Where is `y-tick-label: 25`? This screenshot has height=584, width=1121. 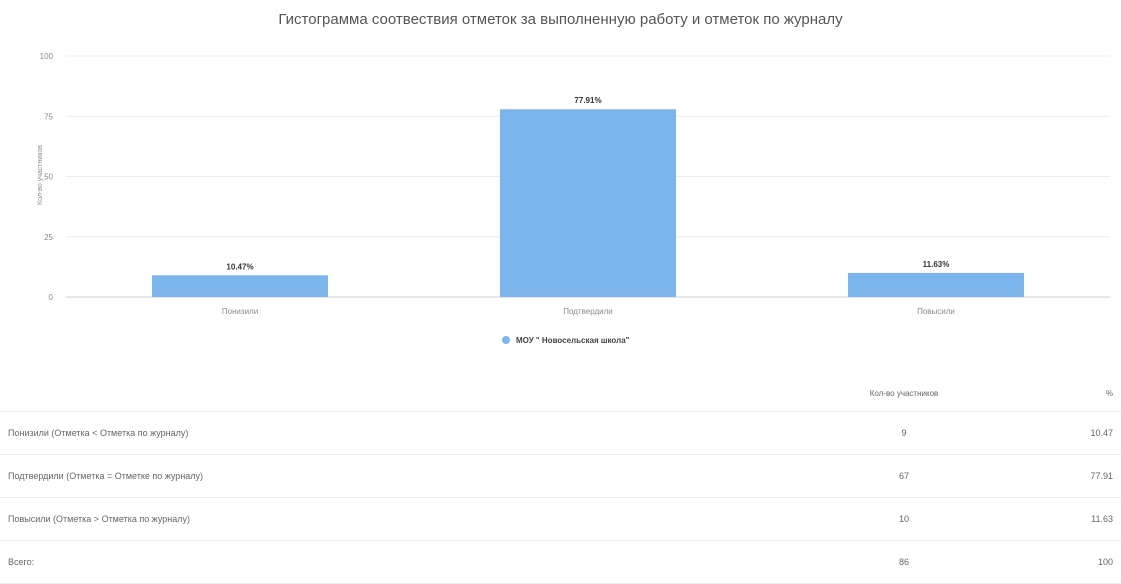
y-tick-label: 25 is located at coordinates (48, 237).